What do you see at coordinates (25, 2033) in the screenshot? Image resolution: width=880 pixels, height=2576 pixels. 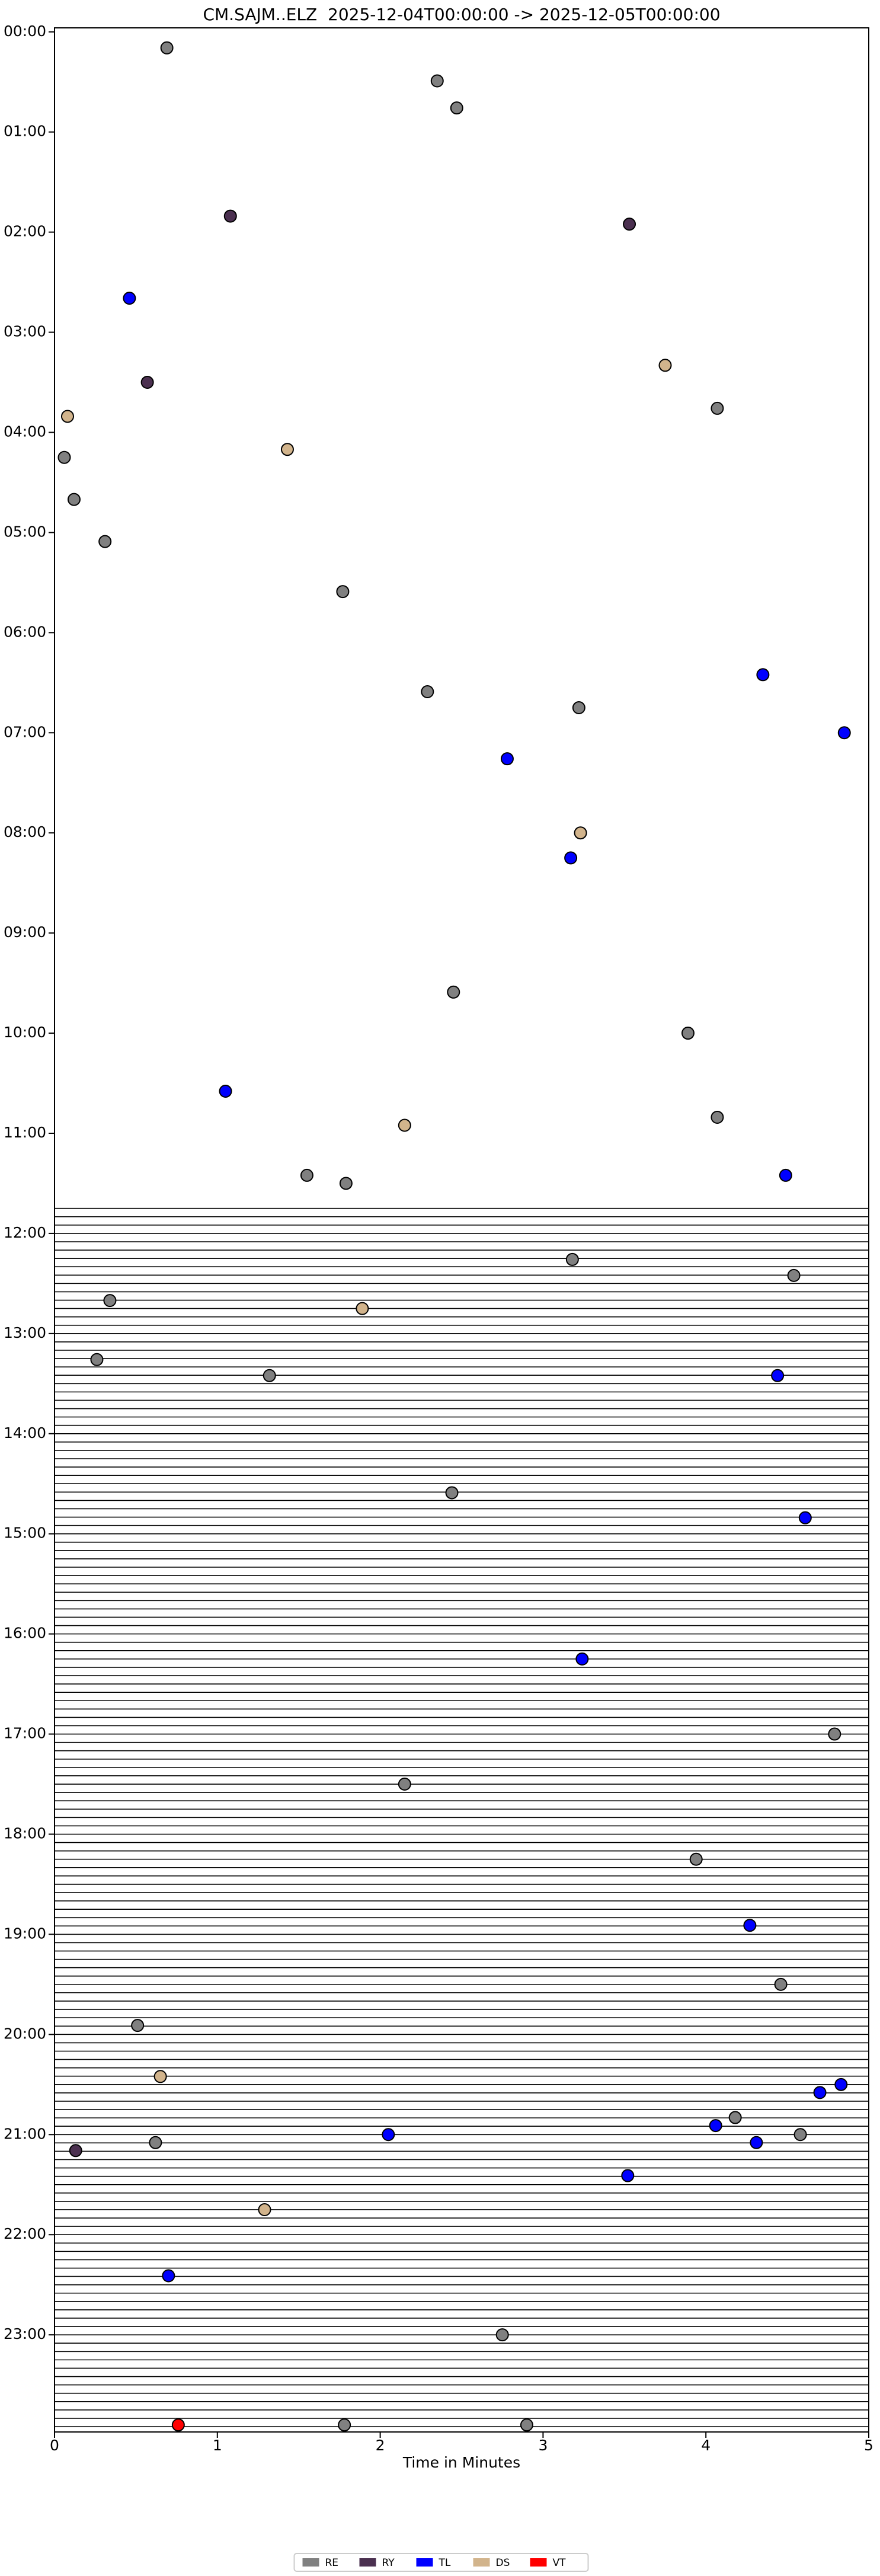 I see `y-tick-label: 20:00` at bounding box center [25, 2033].